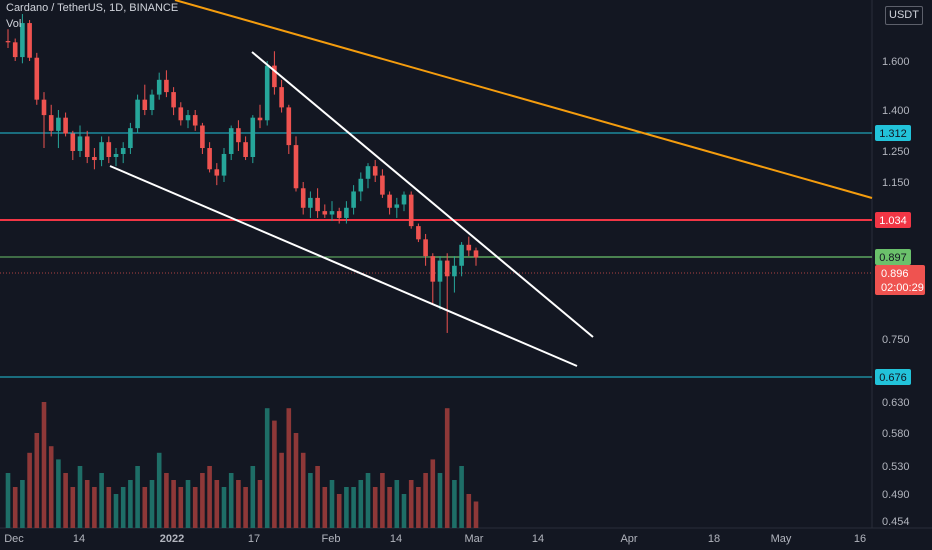 This screenshot has width=932, height=550. Describe the element at coordinates (895, 274) in the screenshot. I see `current-price-value: 0.896` at that location.